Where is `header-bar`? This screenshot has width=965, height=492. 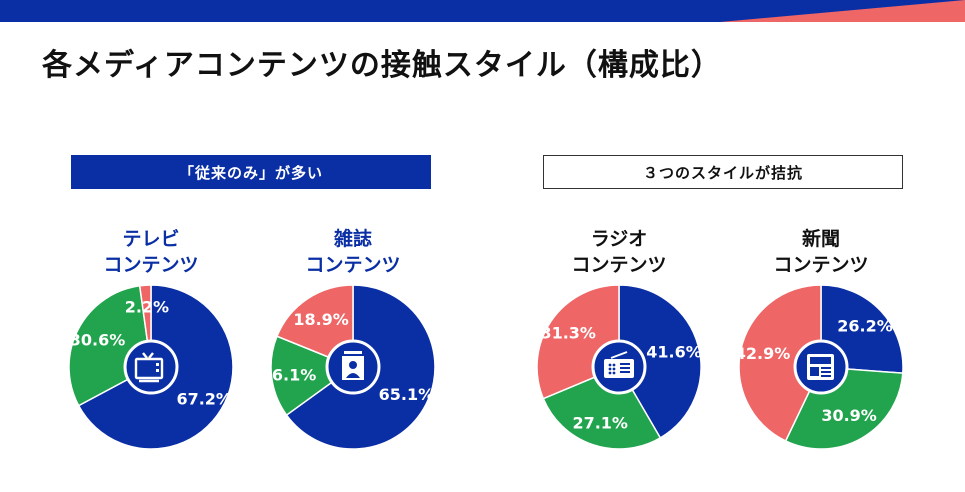 header-bar is located at coordinates (482, 11).